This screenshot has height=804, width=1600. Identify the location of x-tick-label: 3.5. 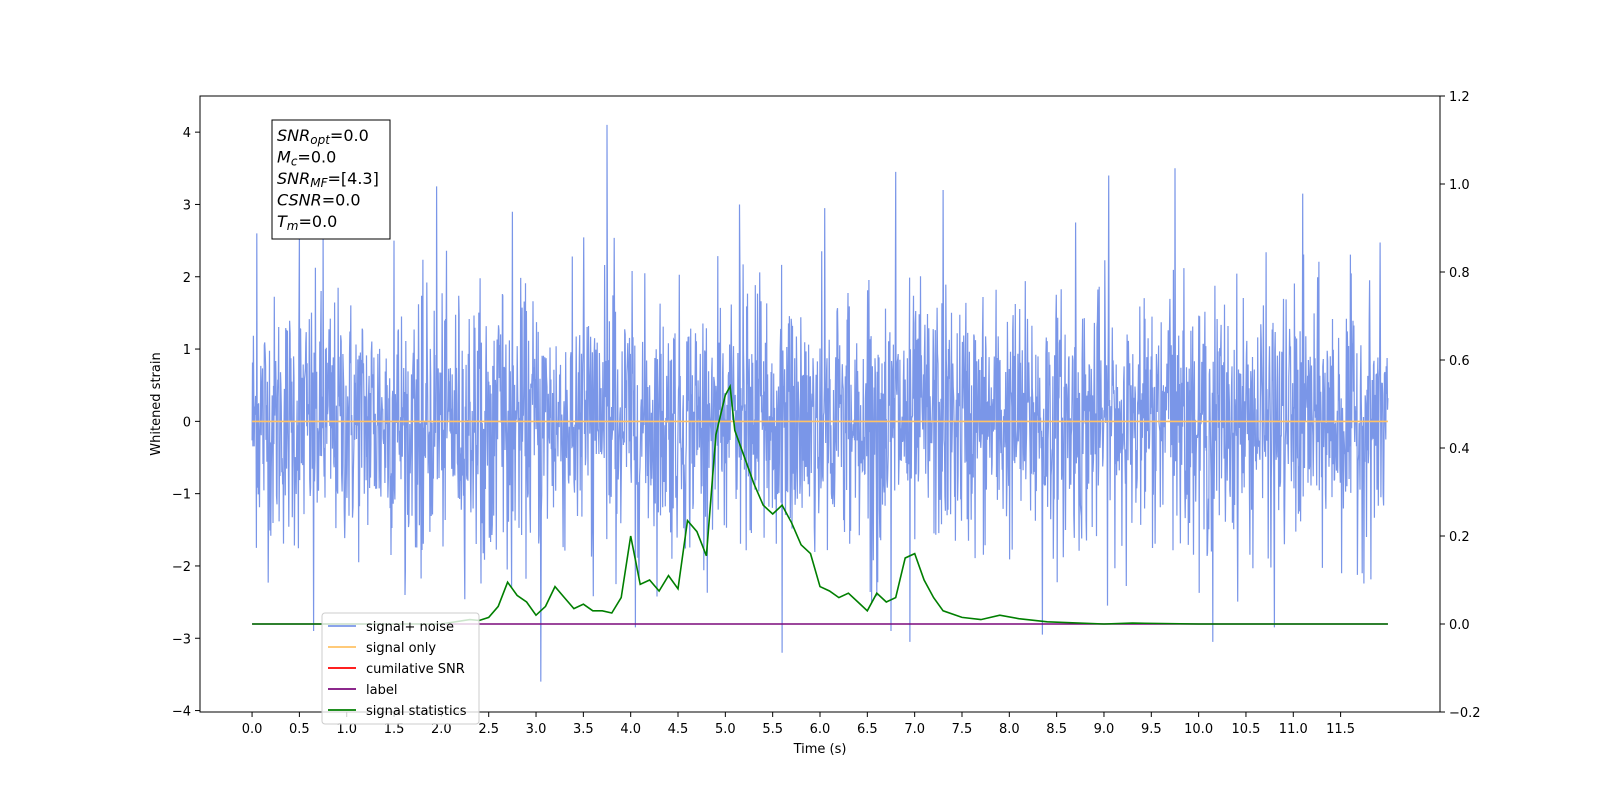
(583, 729).